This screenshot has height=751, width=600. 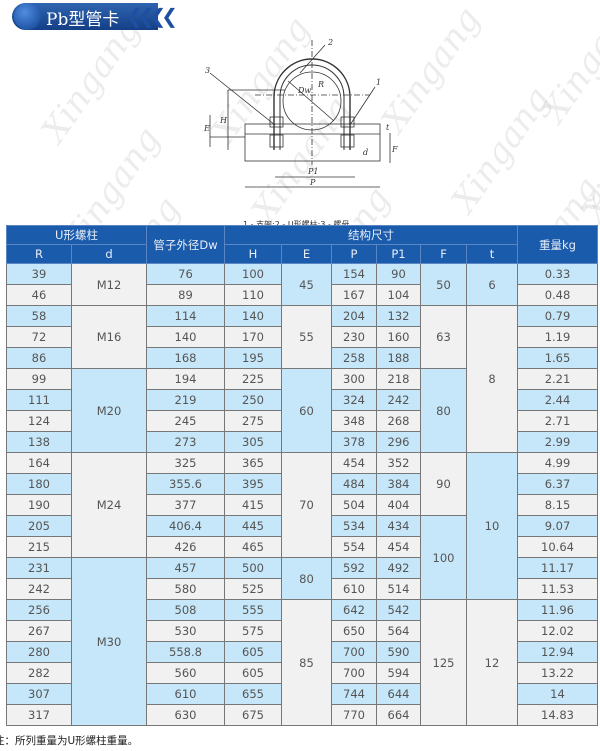 I want to click on label-3: 3, so click(x=207, y=70).